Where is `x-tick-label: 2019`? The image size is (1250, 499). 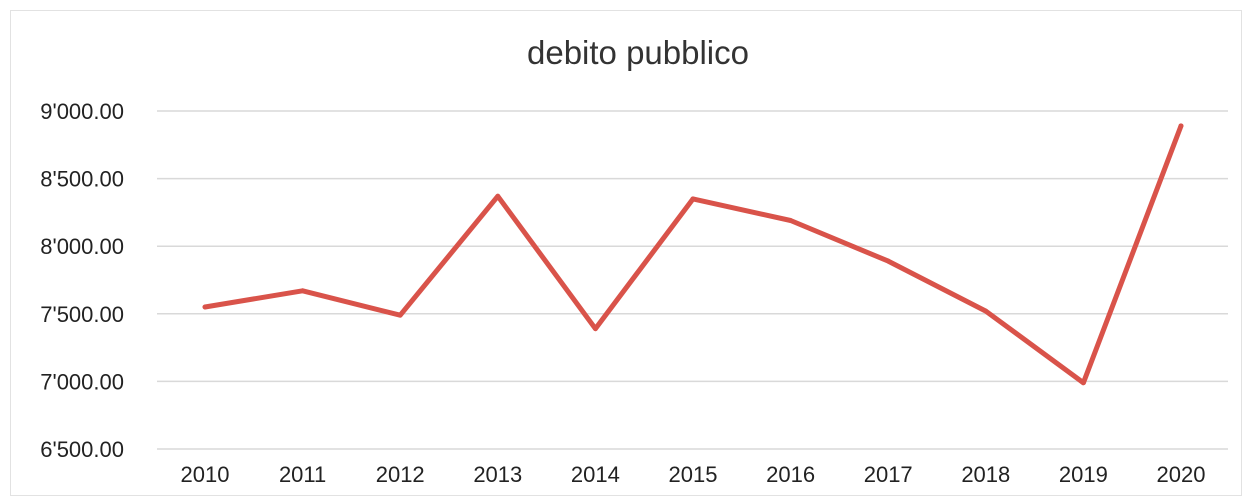
x-tick-label: 2019 is located at coordinates (1083, 474).